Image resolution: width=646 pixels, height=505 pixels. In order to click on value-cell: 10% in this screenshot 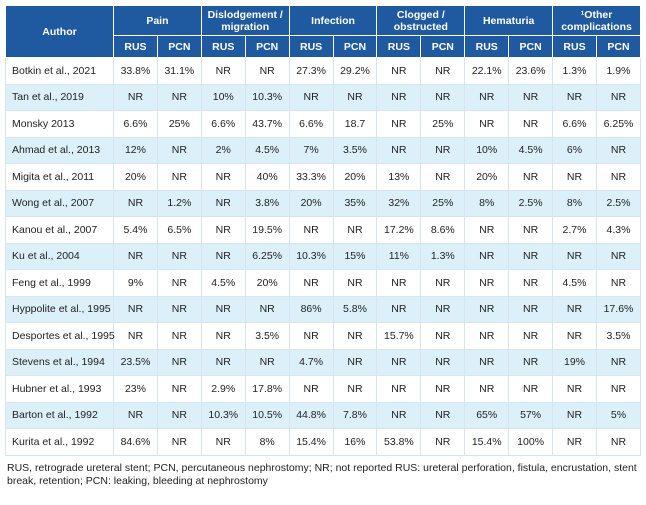, I will do `click(487, 150)`.